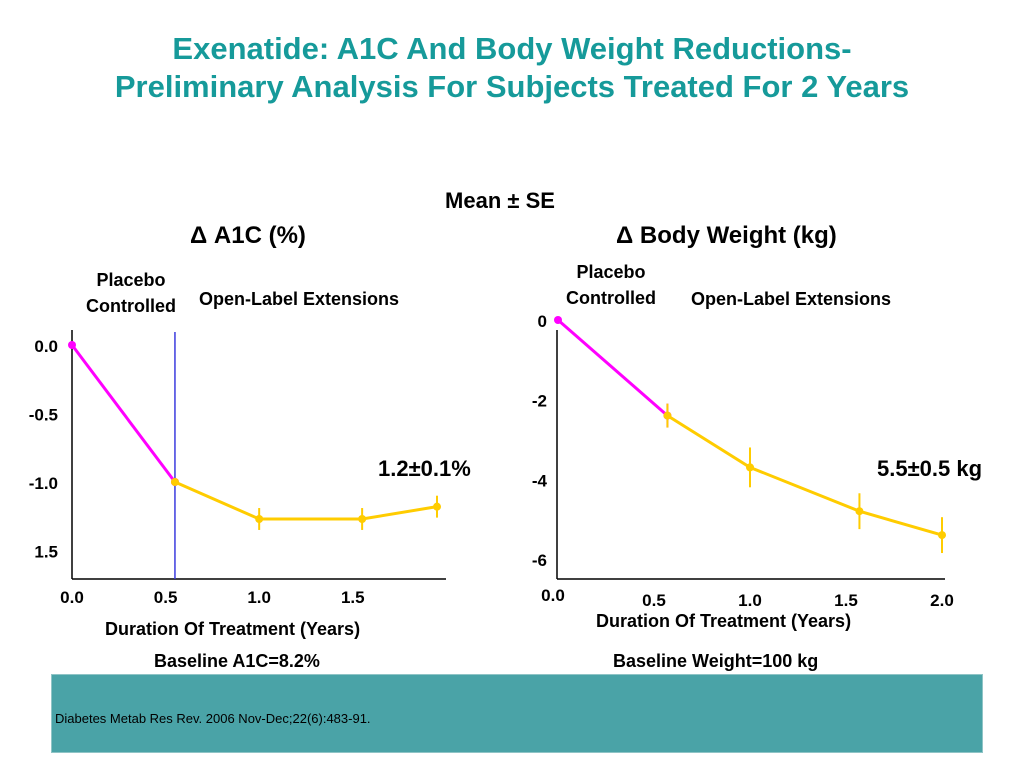 This screenshot has height=768, width=1024. What do you see at coordinates (424, 468) in the screenshot?
I see `a1c-annotation: 1.2±0.1%` at bounding box center [424, 468].